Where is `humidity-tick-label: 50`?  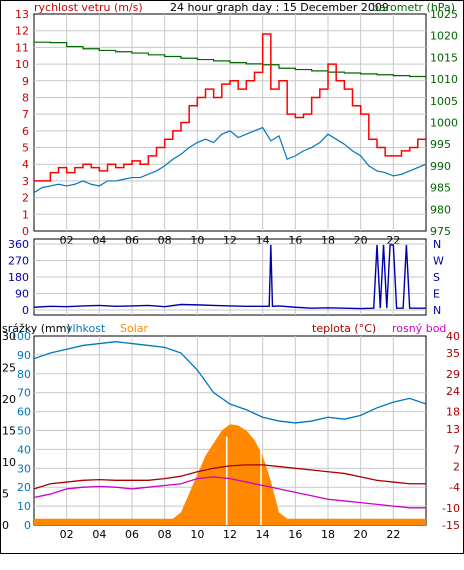 humidity-tick-label: 50 is located at coordinates (24, 431).